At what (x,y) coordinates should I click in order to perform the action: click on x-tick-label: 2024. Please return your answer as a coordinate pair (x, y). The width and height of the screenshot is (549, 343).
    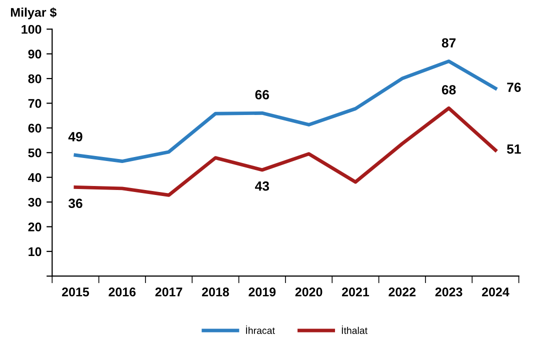
    Looking at the image, I should click on (496, 292).